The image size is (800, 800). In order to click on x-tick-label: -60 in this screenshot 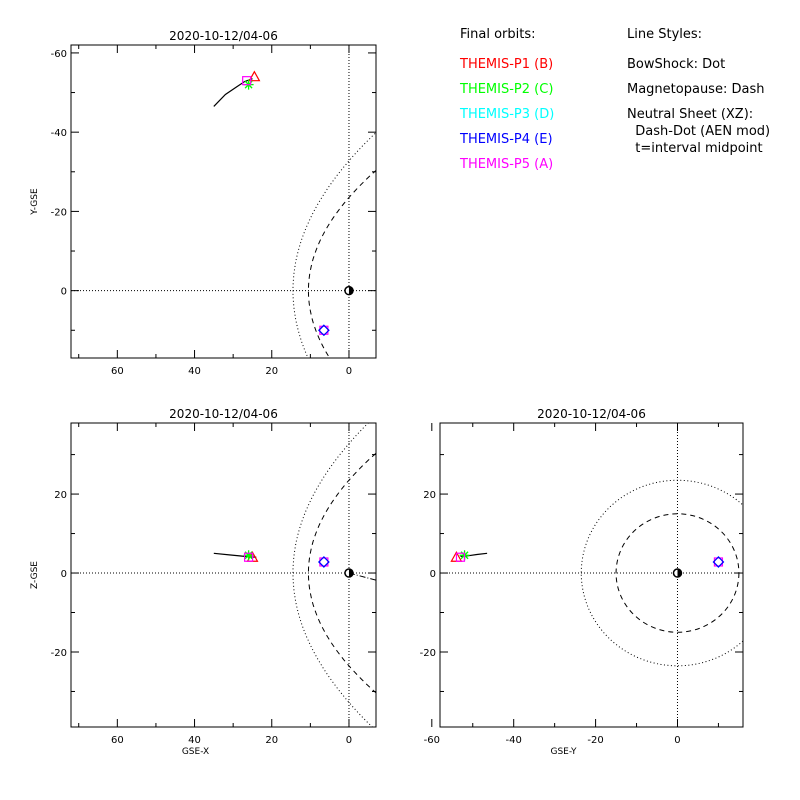, I will do `click(432, 740)`.